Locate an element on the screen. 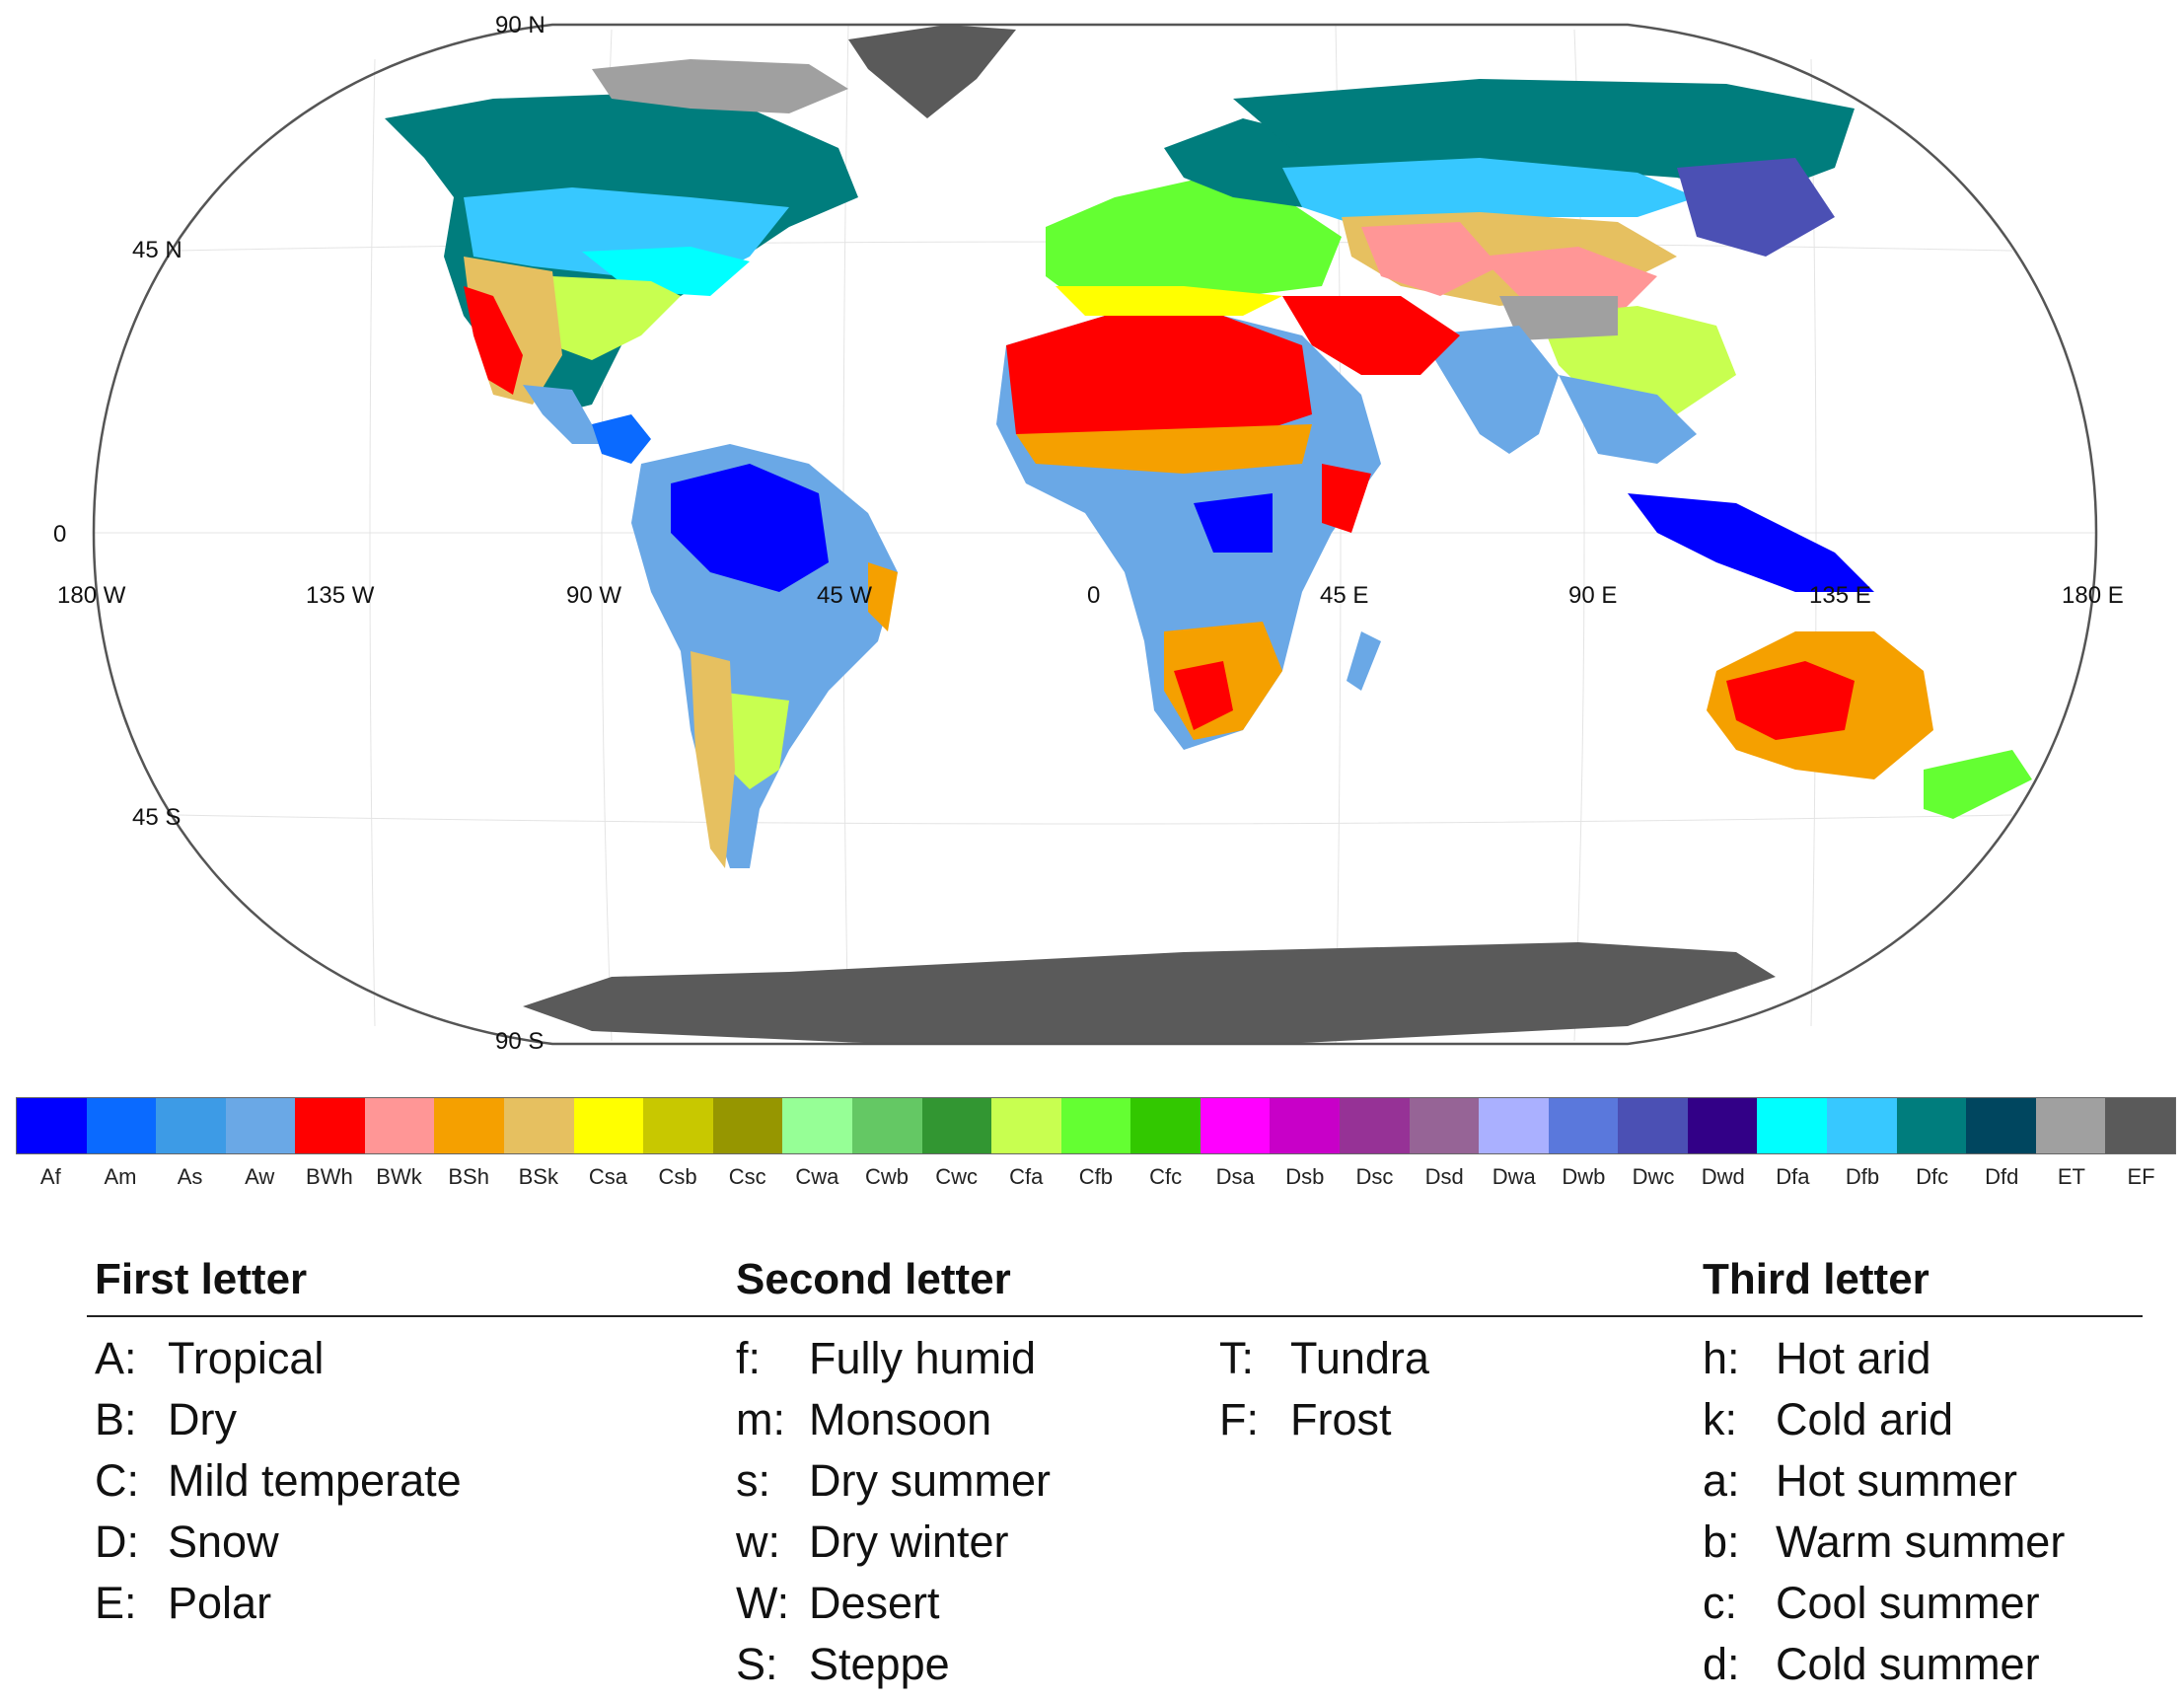 The width and height of the screenshot is (2184, 1701). swatch-label-cwa: Cwa is located at coordinates (817, 1176).